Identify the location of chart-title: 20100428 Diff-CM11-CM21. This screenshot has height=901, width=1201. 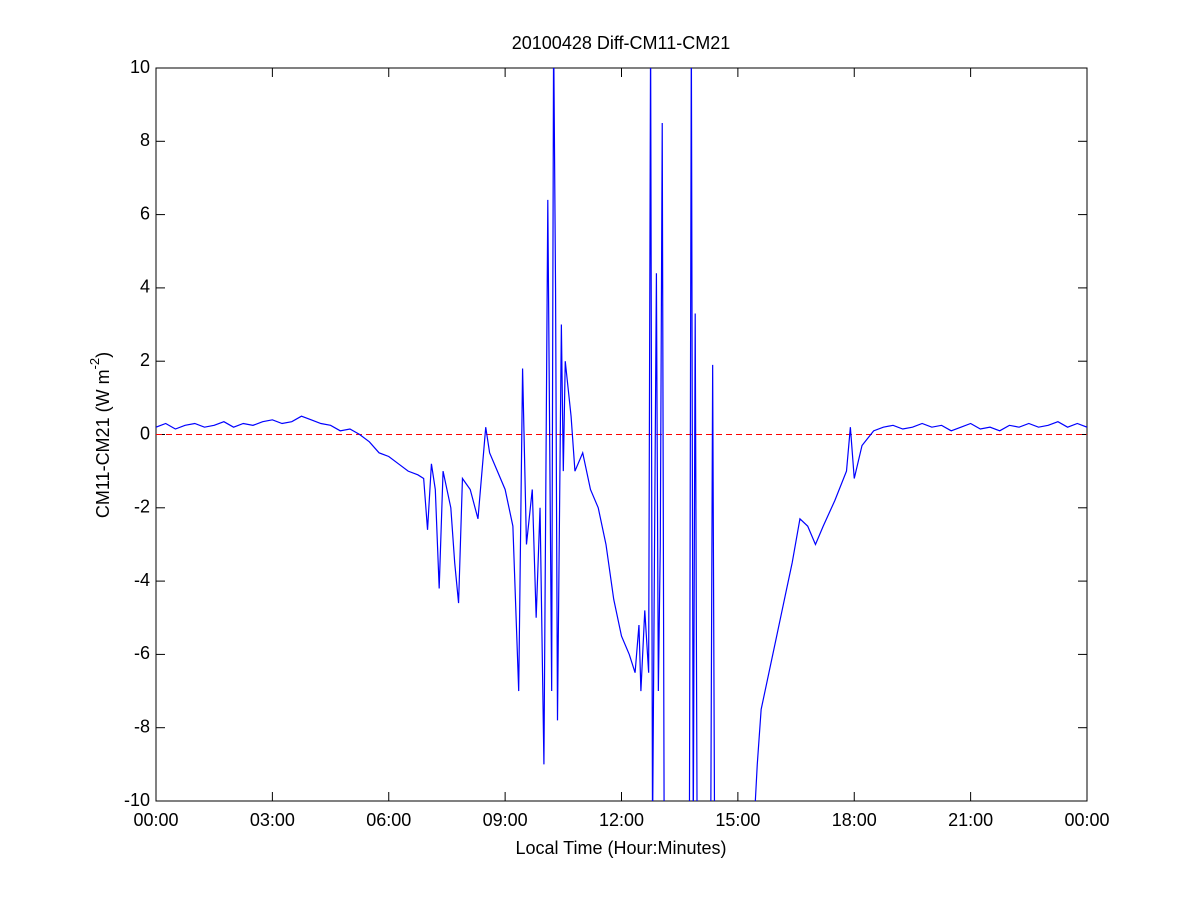
(621, 43).